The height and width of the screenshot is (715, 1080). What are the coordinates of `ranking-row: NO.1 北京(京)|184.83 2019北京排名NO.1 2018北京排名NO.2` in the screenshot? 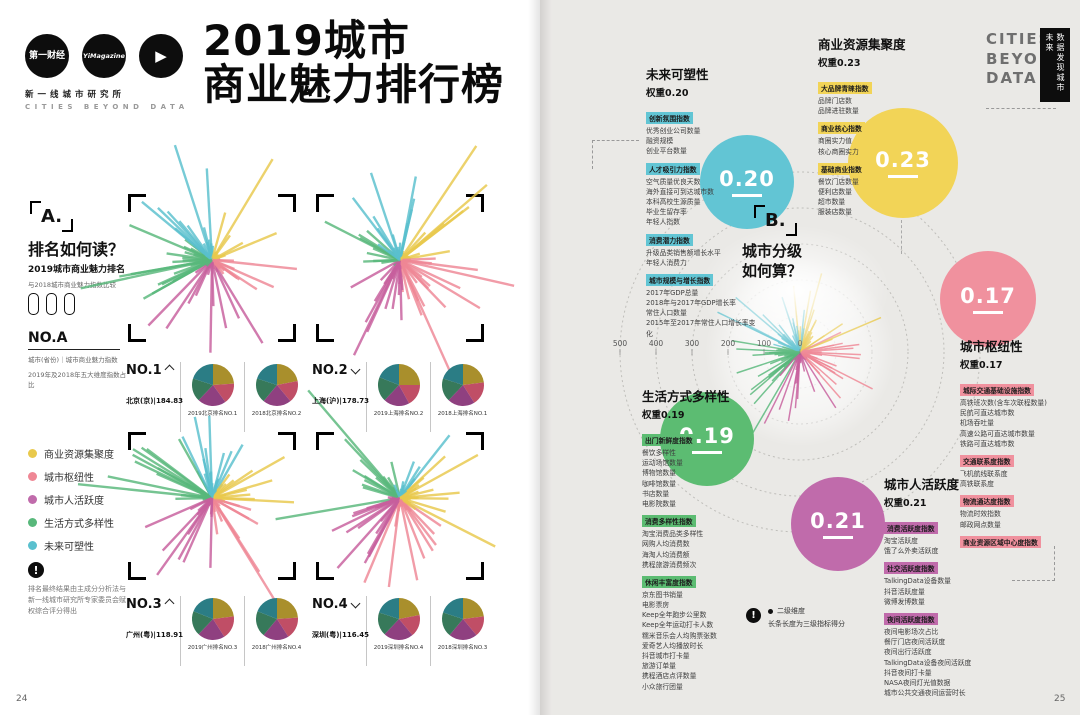 It's located at (218, 397).